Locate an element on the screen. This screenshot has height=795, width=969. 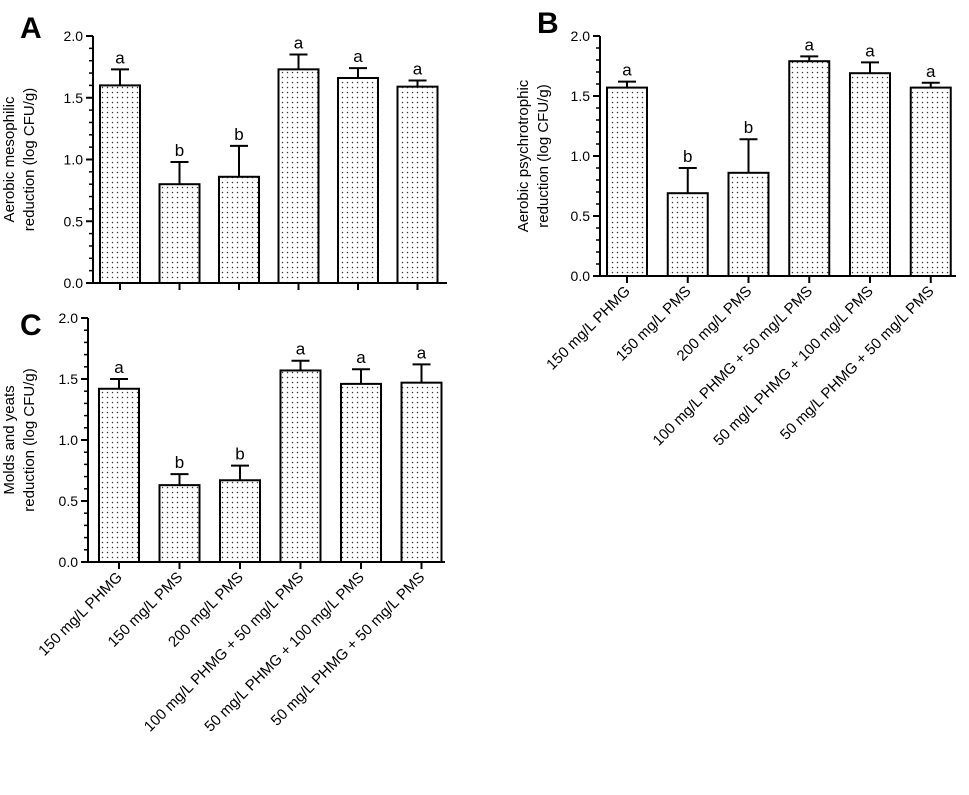
y-axis-label: Aerobic psychrotrophic is located at coordinates (523, 155).